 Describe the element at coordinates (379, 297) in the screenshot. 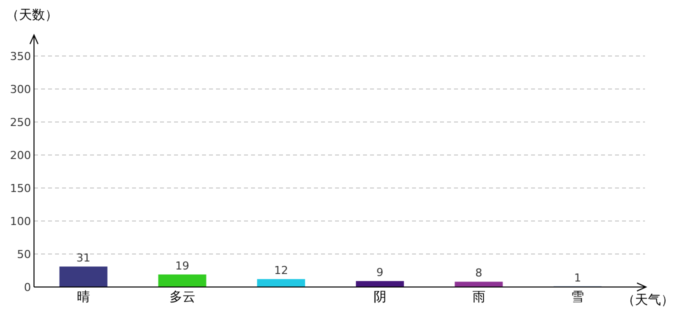

I see `x-tick-label: 阴` at that location.